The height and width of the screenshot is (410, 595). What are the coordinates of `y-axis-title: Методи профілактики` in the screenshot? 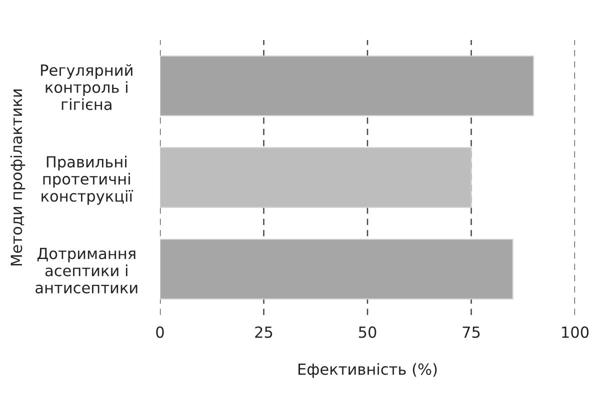 It's located at (18, 177).